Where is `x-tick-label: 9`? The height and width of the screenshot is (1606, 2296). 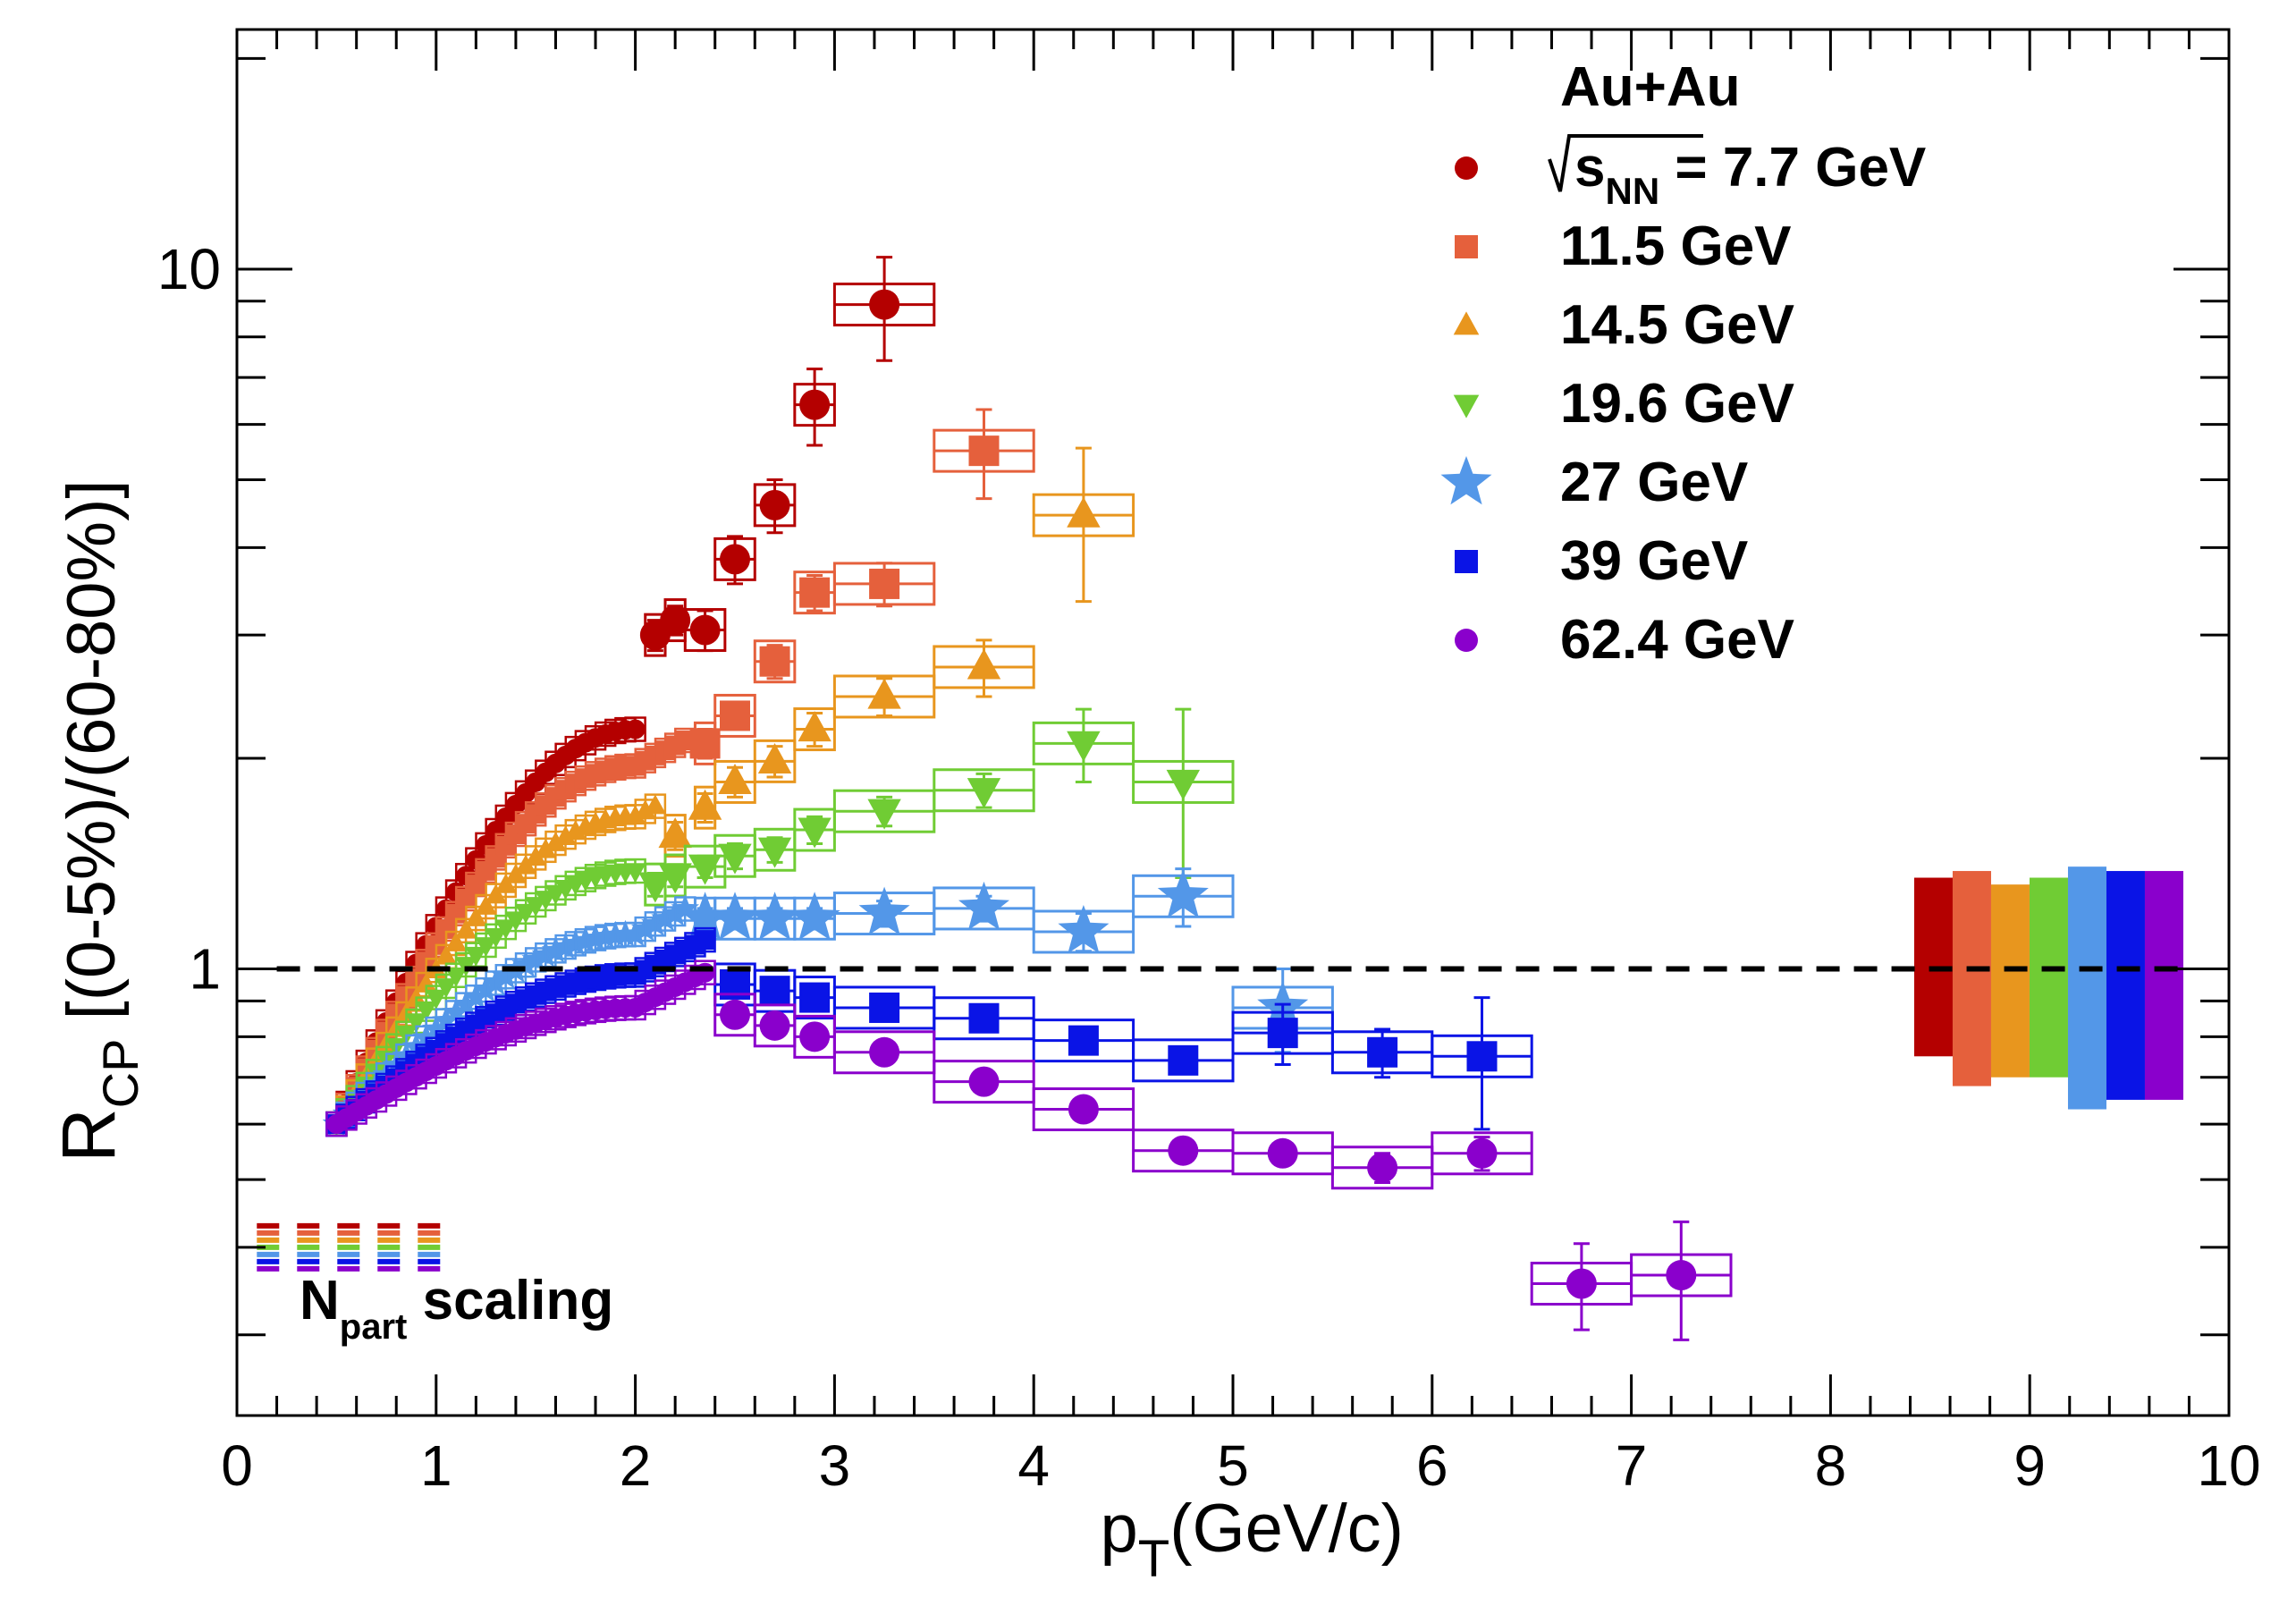
x-tick-label: 9 is located at coordinates (2029, 1465).